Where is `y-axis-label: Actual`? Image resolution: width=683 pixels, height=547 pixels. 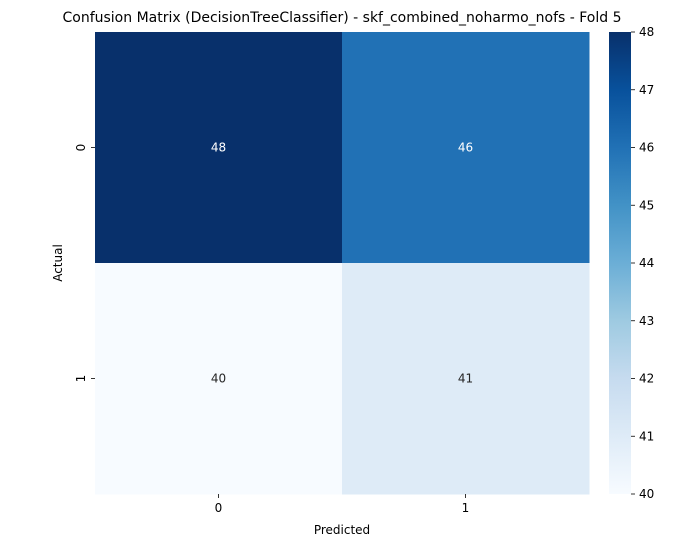 y-axis-label: Actual is located at coordinates (58, 263).